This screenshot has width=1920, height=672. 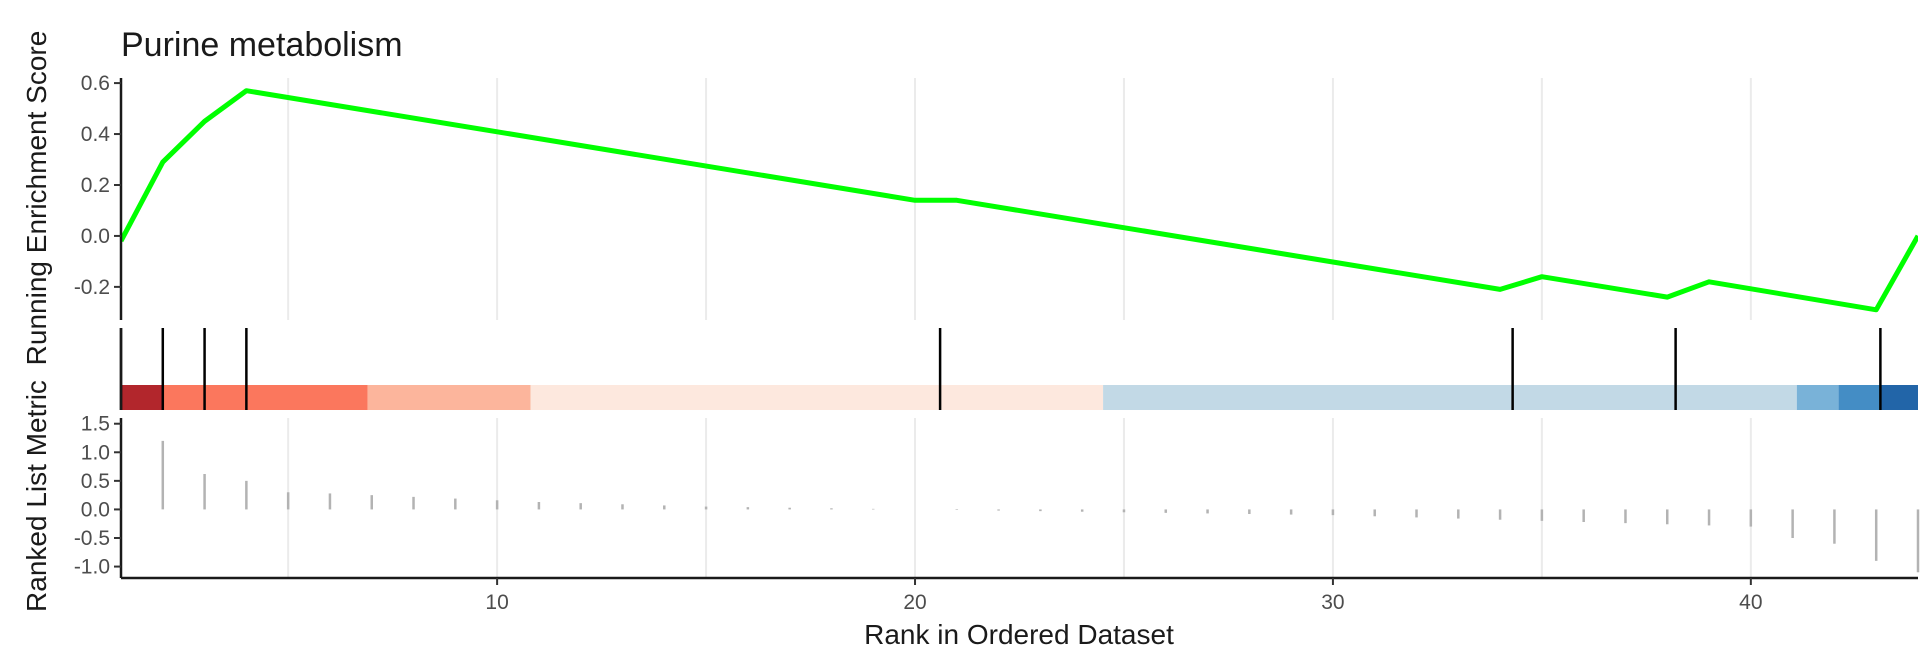 What do you see at coordinates (1332, 602) in the screenshot?
I see `x-tick-label: 30` at bounding box center [1332, 602].